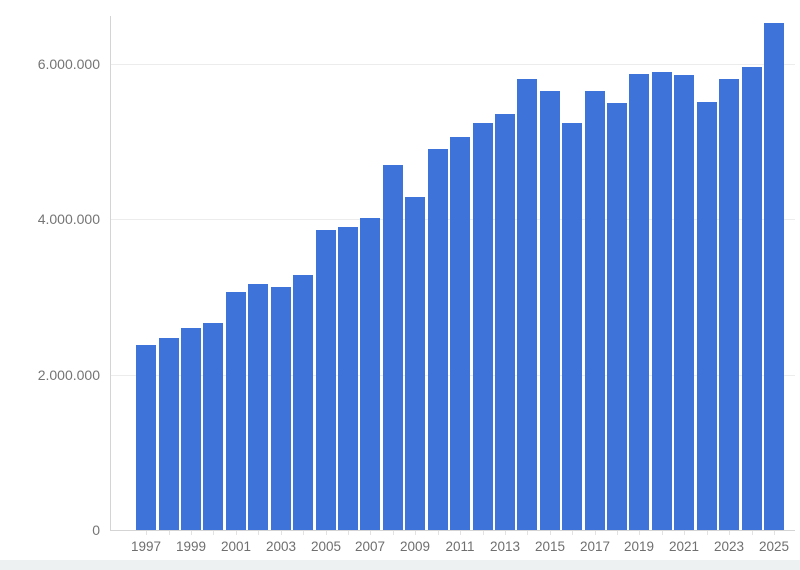 The image size is (800, 570). I want to click on bar-2003, so click(281, 408).